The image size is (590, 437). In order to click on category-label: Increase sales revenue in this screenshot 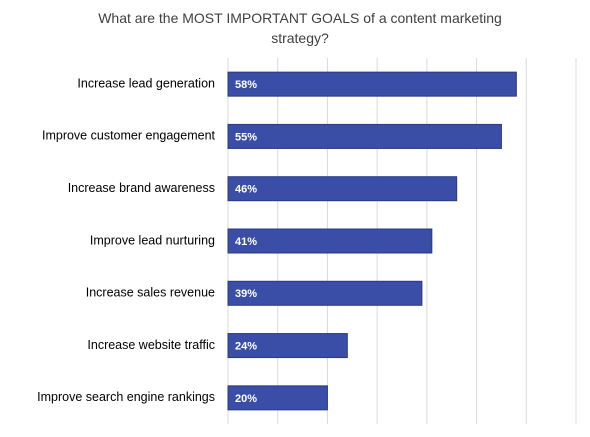, I will do `click(150, 293)`.